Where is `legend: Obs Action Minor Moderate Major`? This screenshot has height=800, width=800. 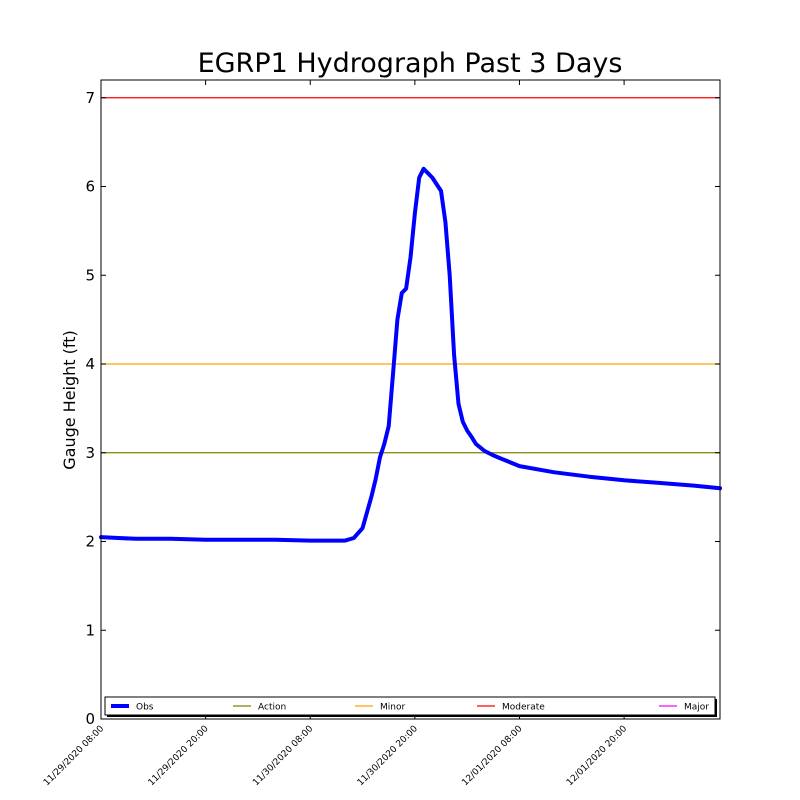
legend: Obs Action Minor Moderate Major is located at coordinates (410, 706).